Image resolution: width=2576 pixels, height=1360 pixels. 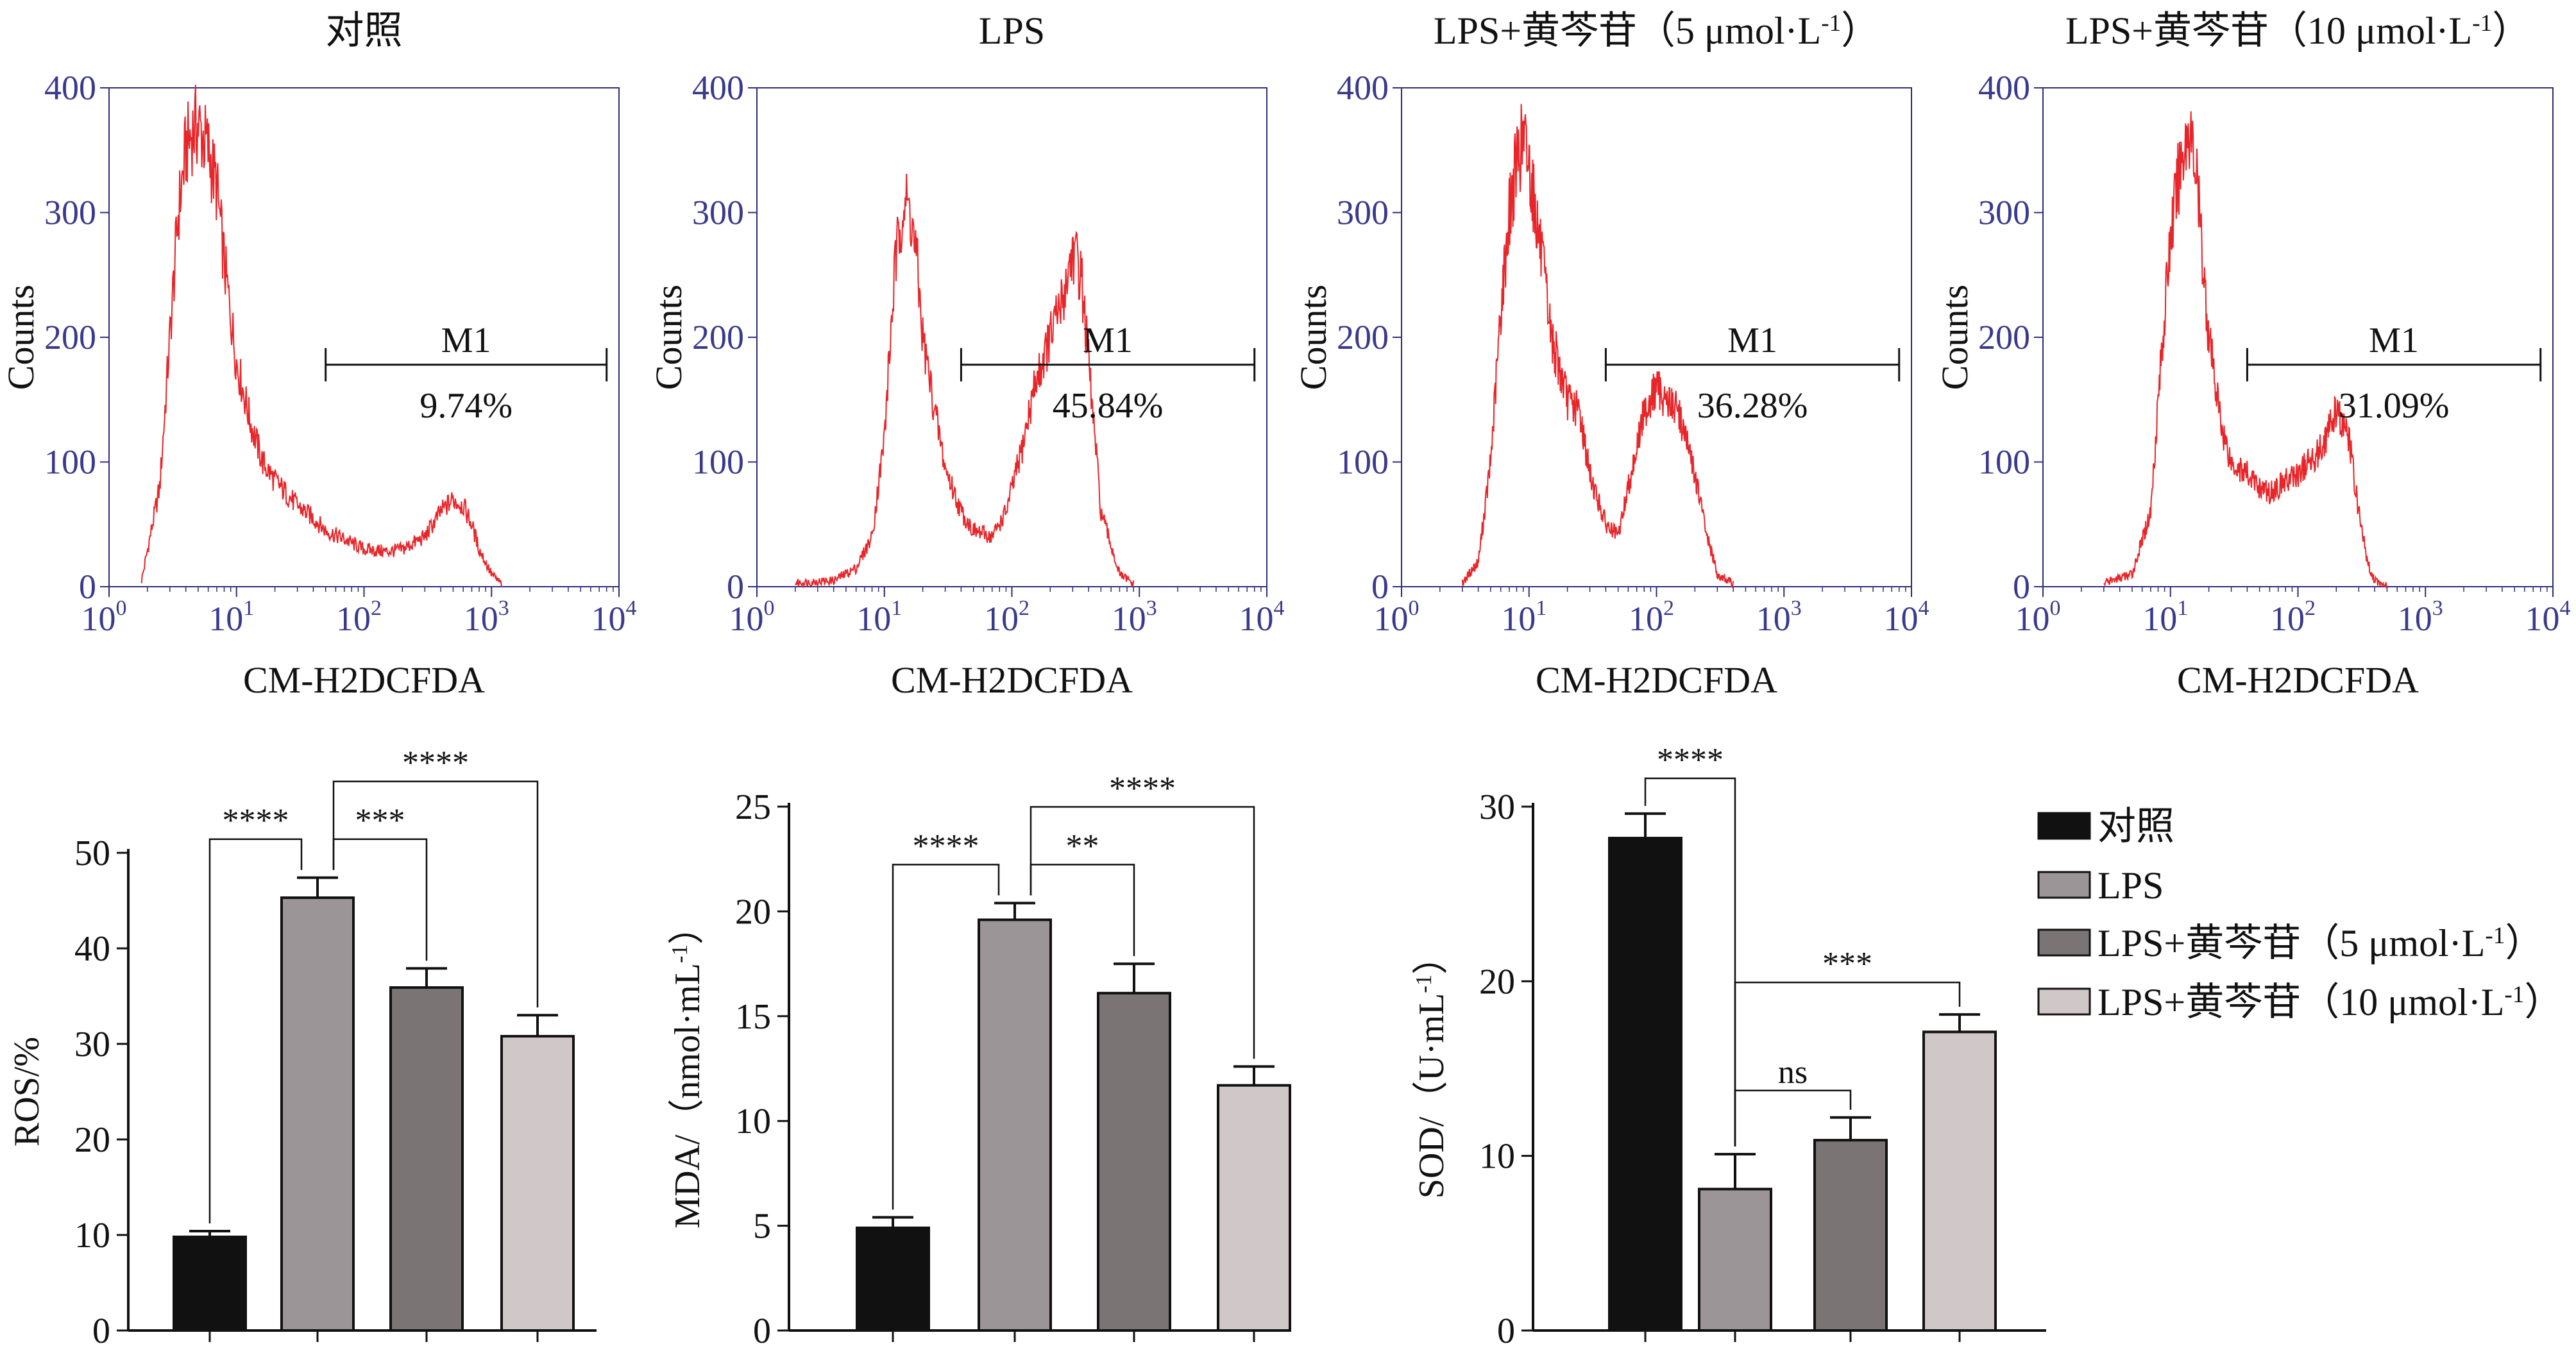 I want to click on panel-title: LPS+黄芩苷（5 μmol·L-1）, so click(x=1656, y=31).